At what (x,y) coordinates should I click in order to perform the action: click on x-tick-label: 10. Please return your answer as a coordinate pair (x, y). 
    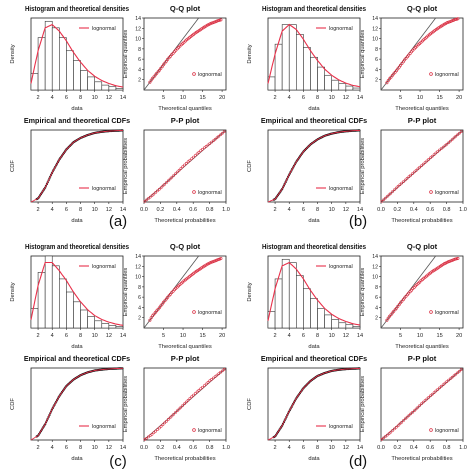
    Looking at the image, I should click on (332, 210).